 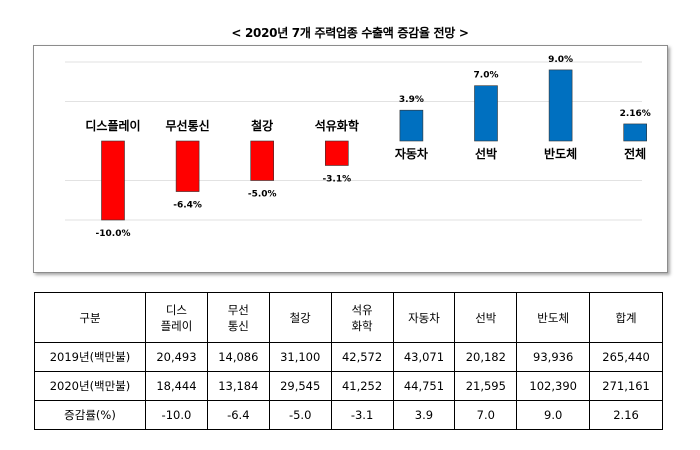 I want to click on table-header-cell: 석유 화학, so click(x=362, y=317).